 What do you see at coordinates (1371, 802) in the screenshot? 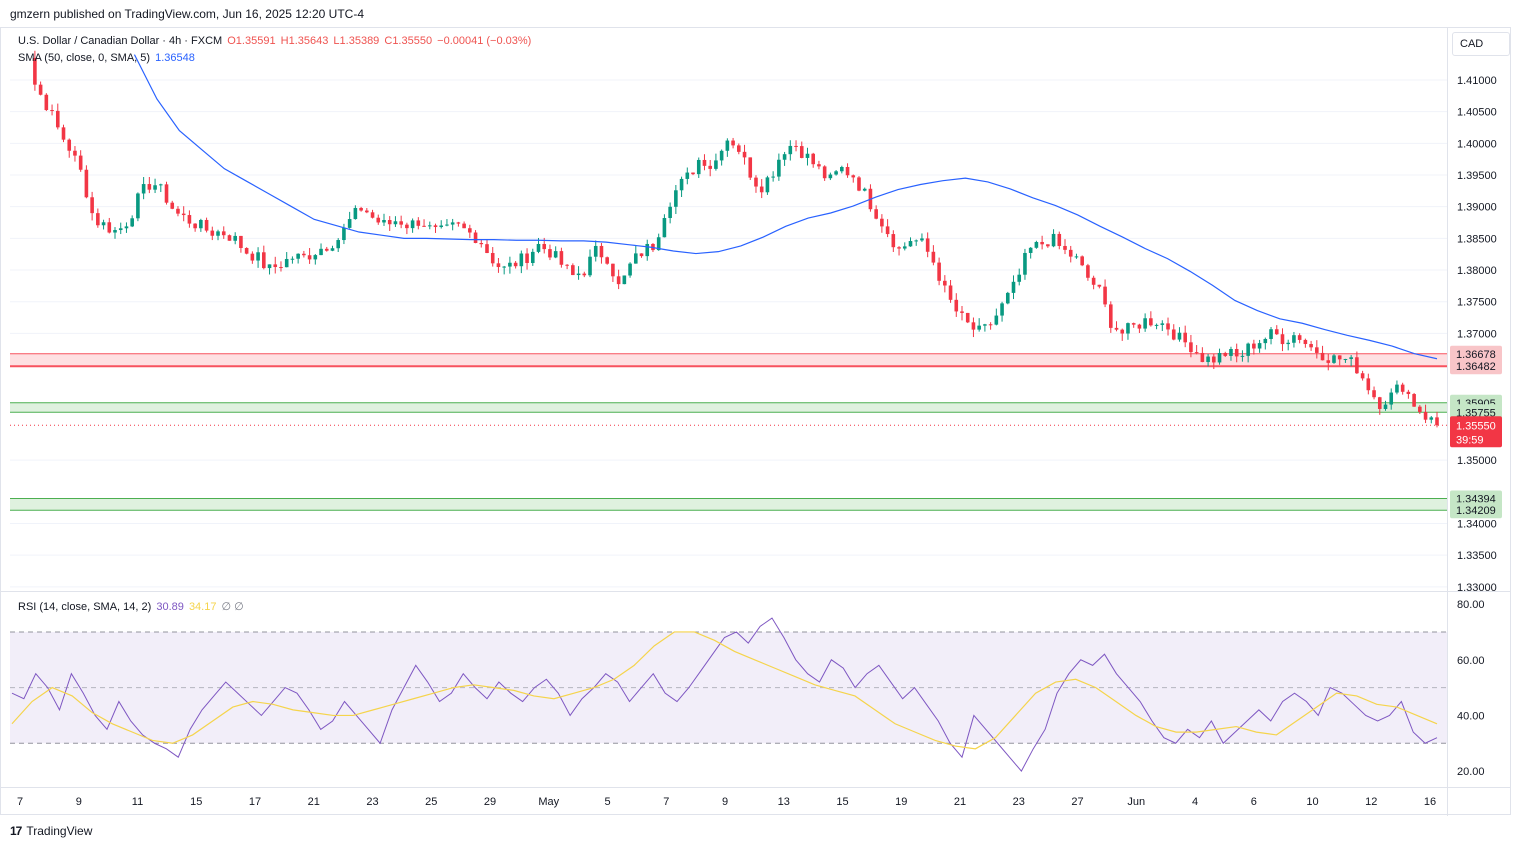
I see `time-tick-label: 12` at bounding box center [1371, 802].